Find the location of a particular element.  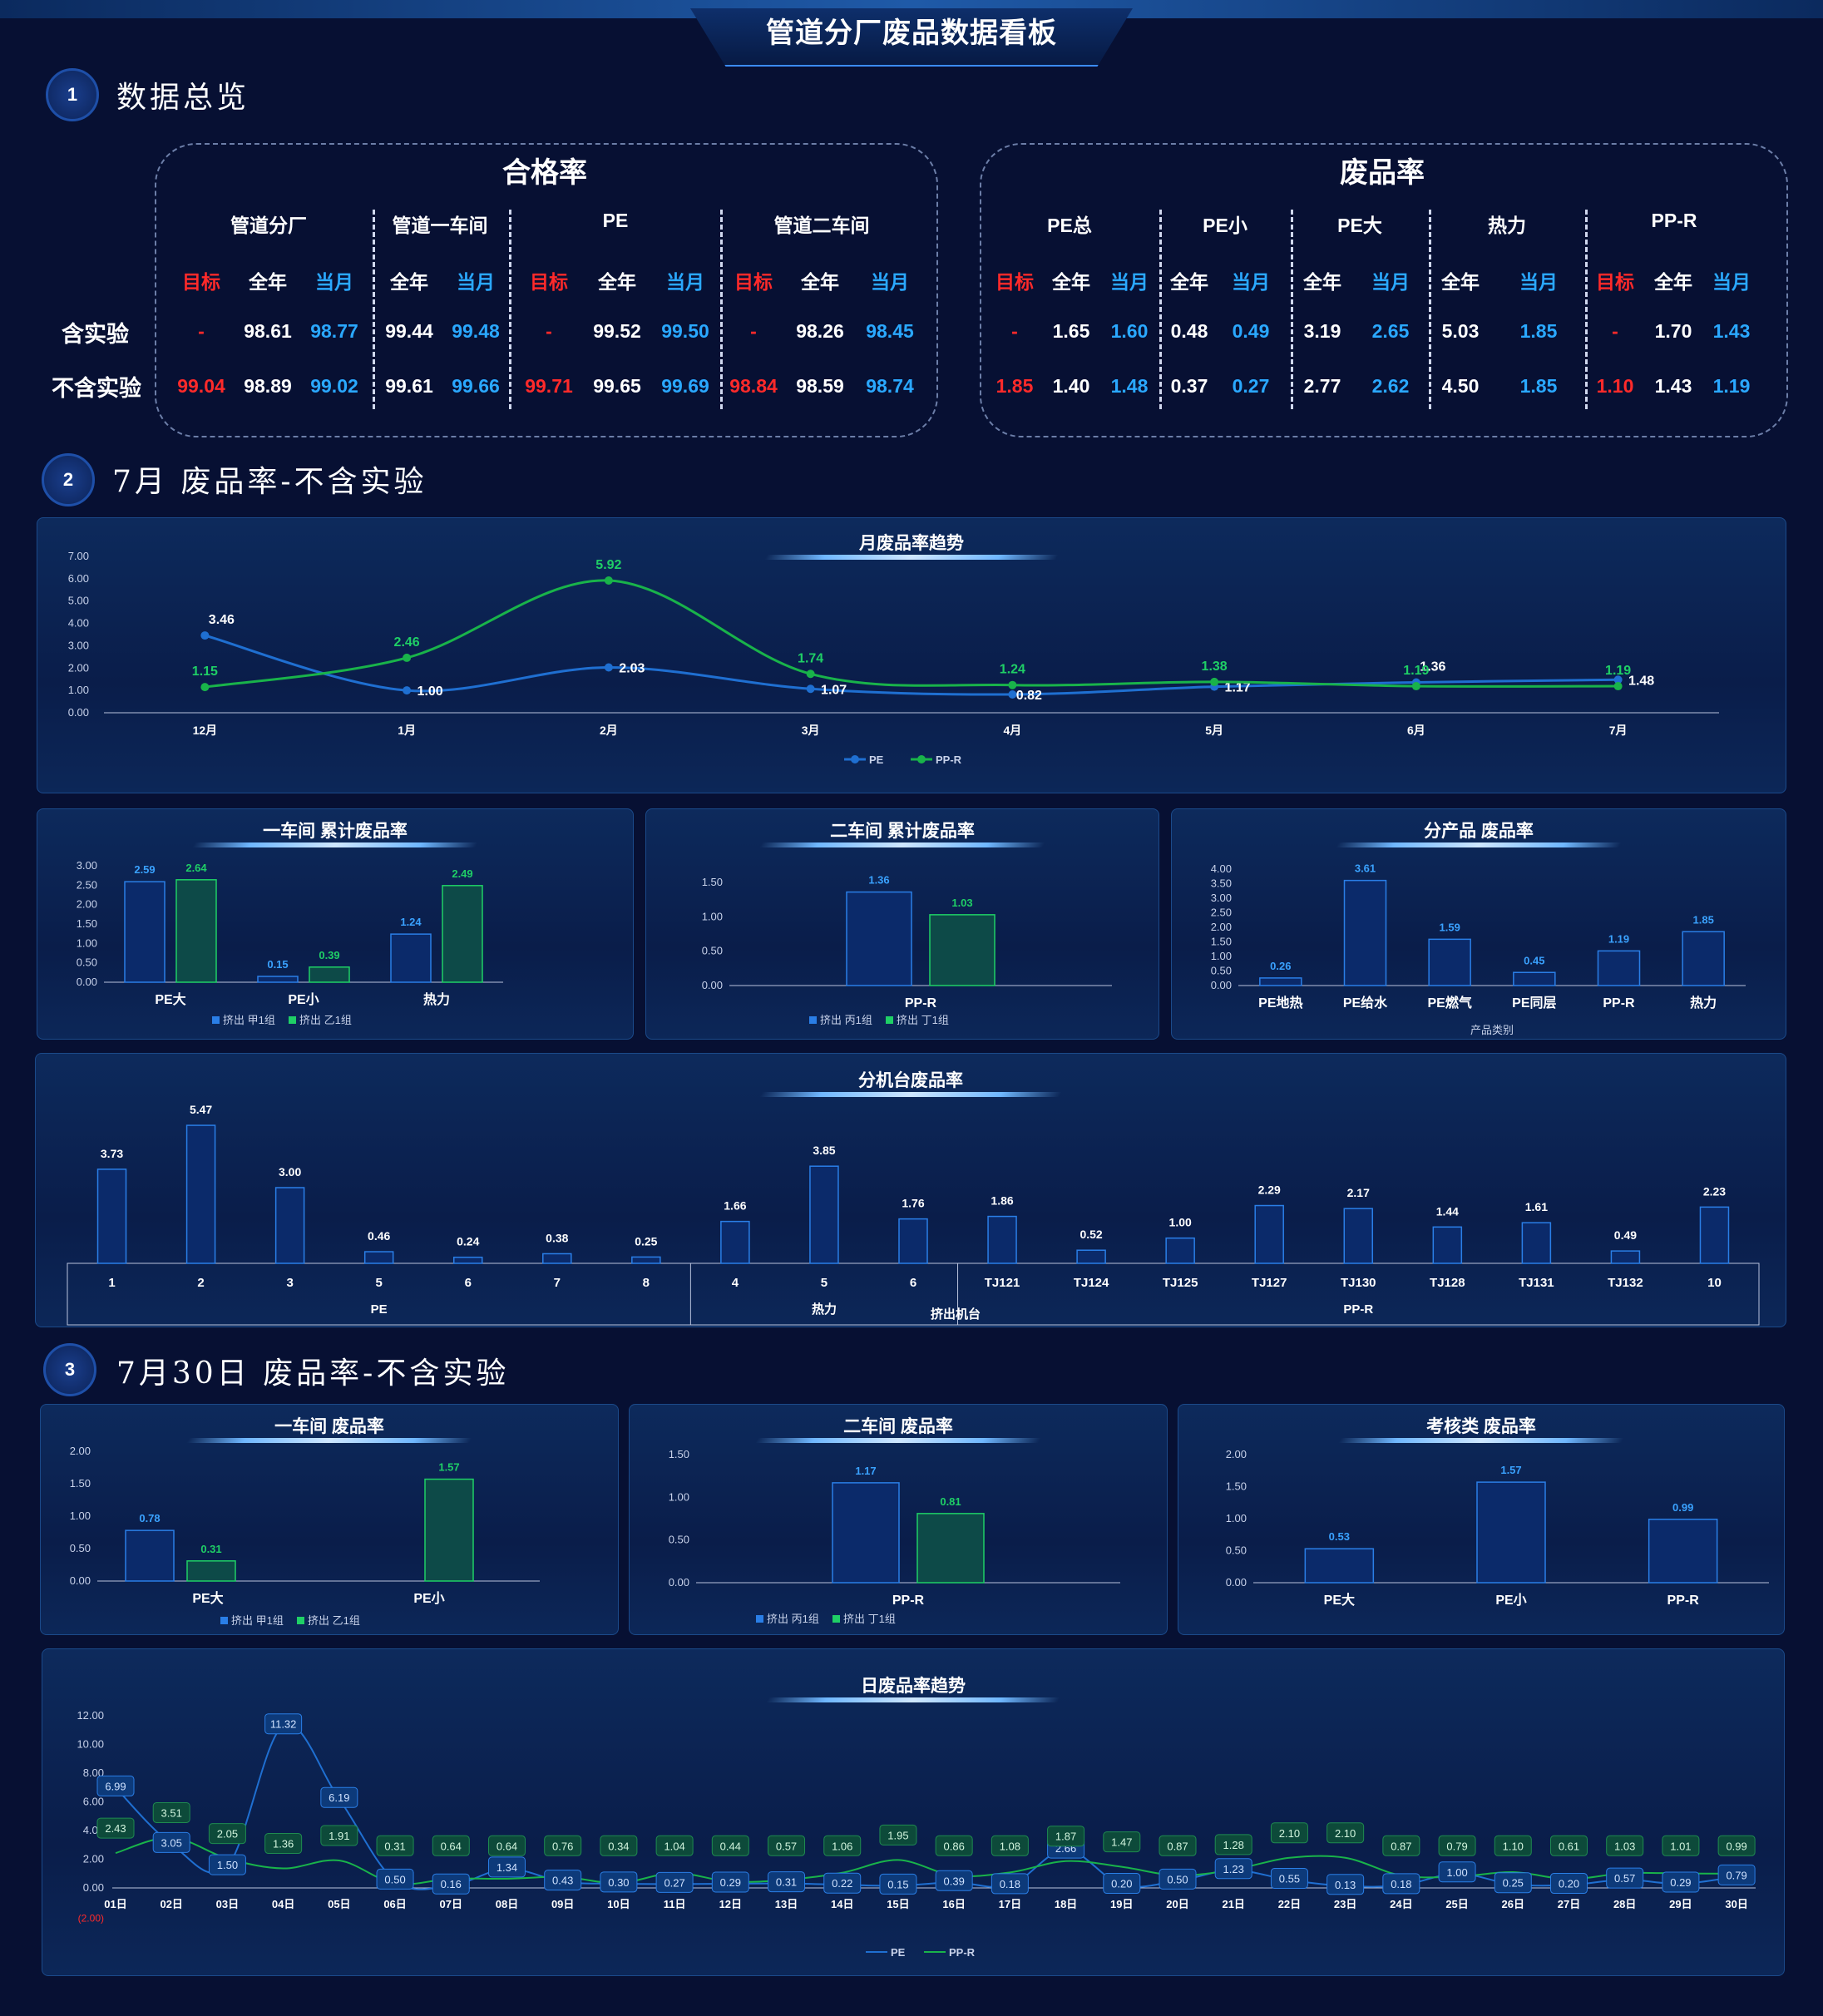

ws1_day-title: 一车间 废品率 is located at coordinates (329, 1426).